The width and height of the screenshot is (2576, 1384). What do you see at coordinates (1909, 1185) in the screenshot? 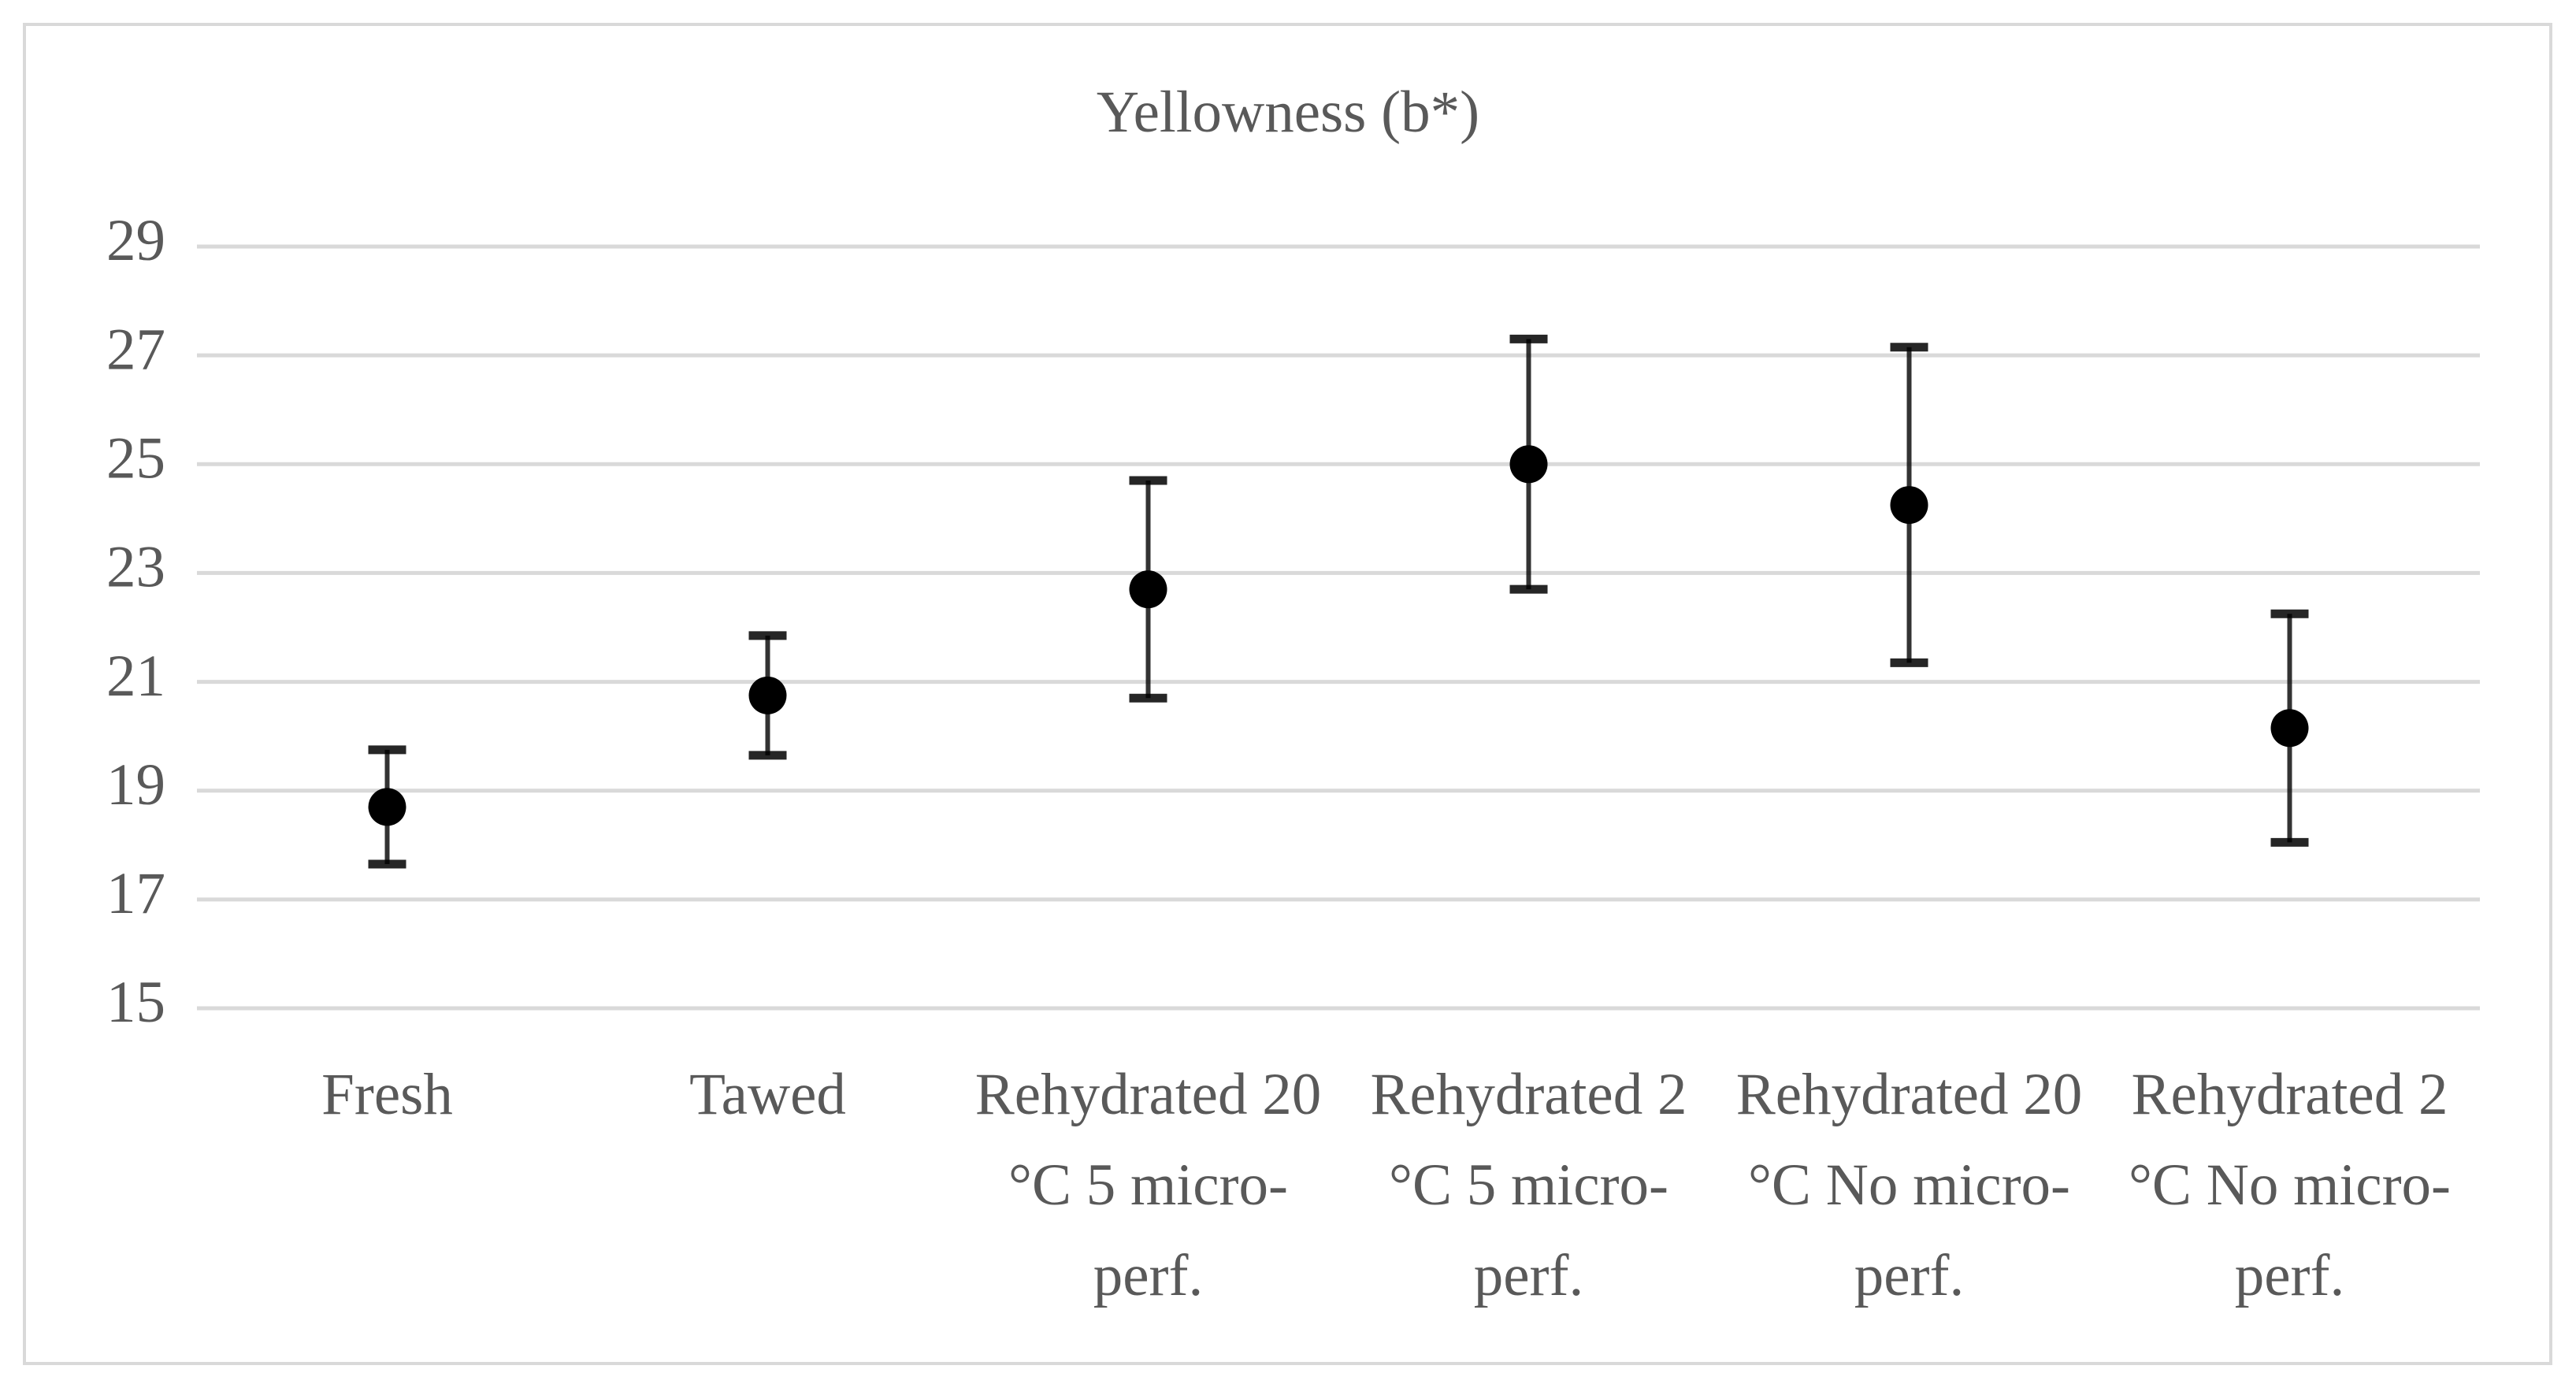
I see `x-tick-label: Rehydrated 20 °C No micro-perf.` at bounding box center [1909, 1185].